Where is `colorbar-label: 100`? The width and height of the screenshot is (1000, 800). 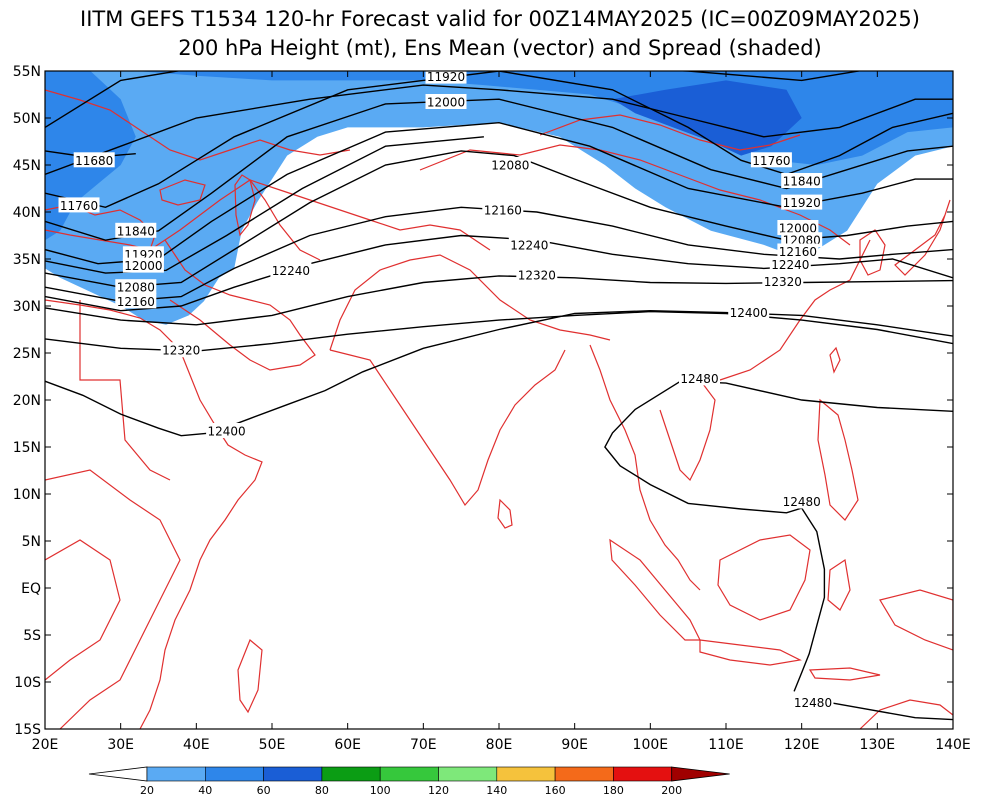
colorbar-label: 100 is located at coordinates (380, 790).